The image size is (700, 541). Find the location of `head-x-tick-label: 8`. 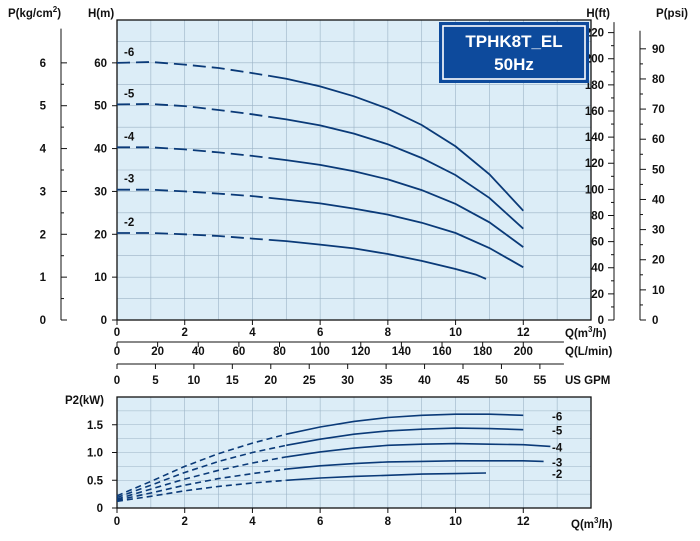

head-x-tick-label: 8 is located at coordinates (388, 333).